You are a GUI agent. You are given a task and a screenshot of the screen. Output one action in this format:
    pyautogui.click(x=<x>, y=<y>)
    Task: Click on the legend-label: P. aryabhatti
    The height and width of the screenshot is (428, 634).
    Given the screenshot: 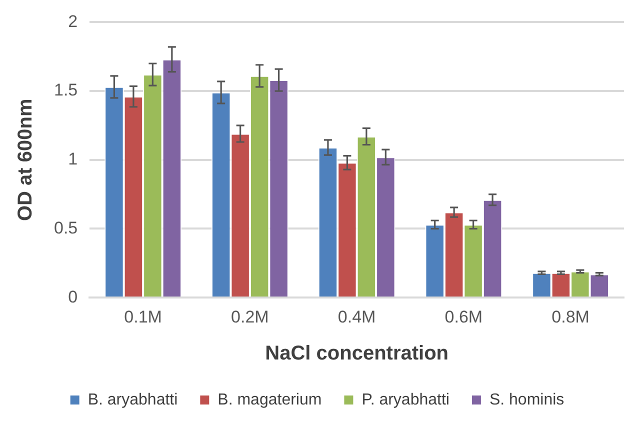 What is the action you would take?
    pyautogui.click(x=406, y=399)
    